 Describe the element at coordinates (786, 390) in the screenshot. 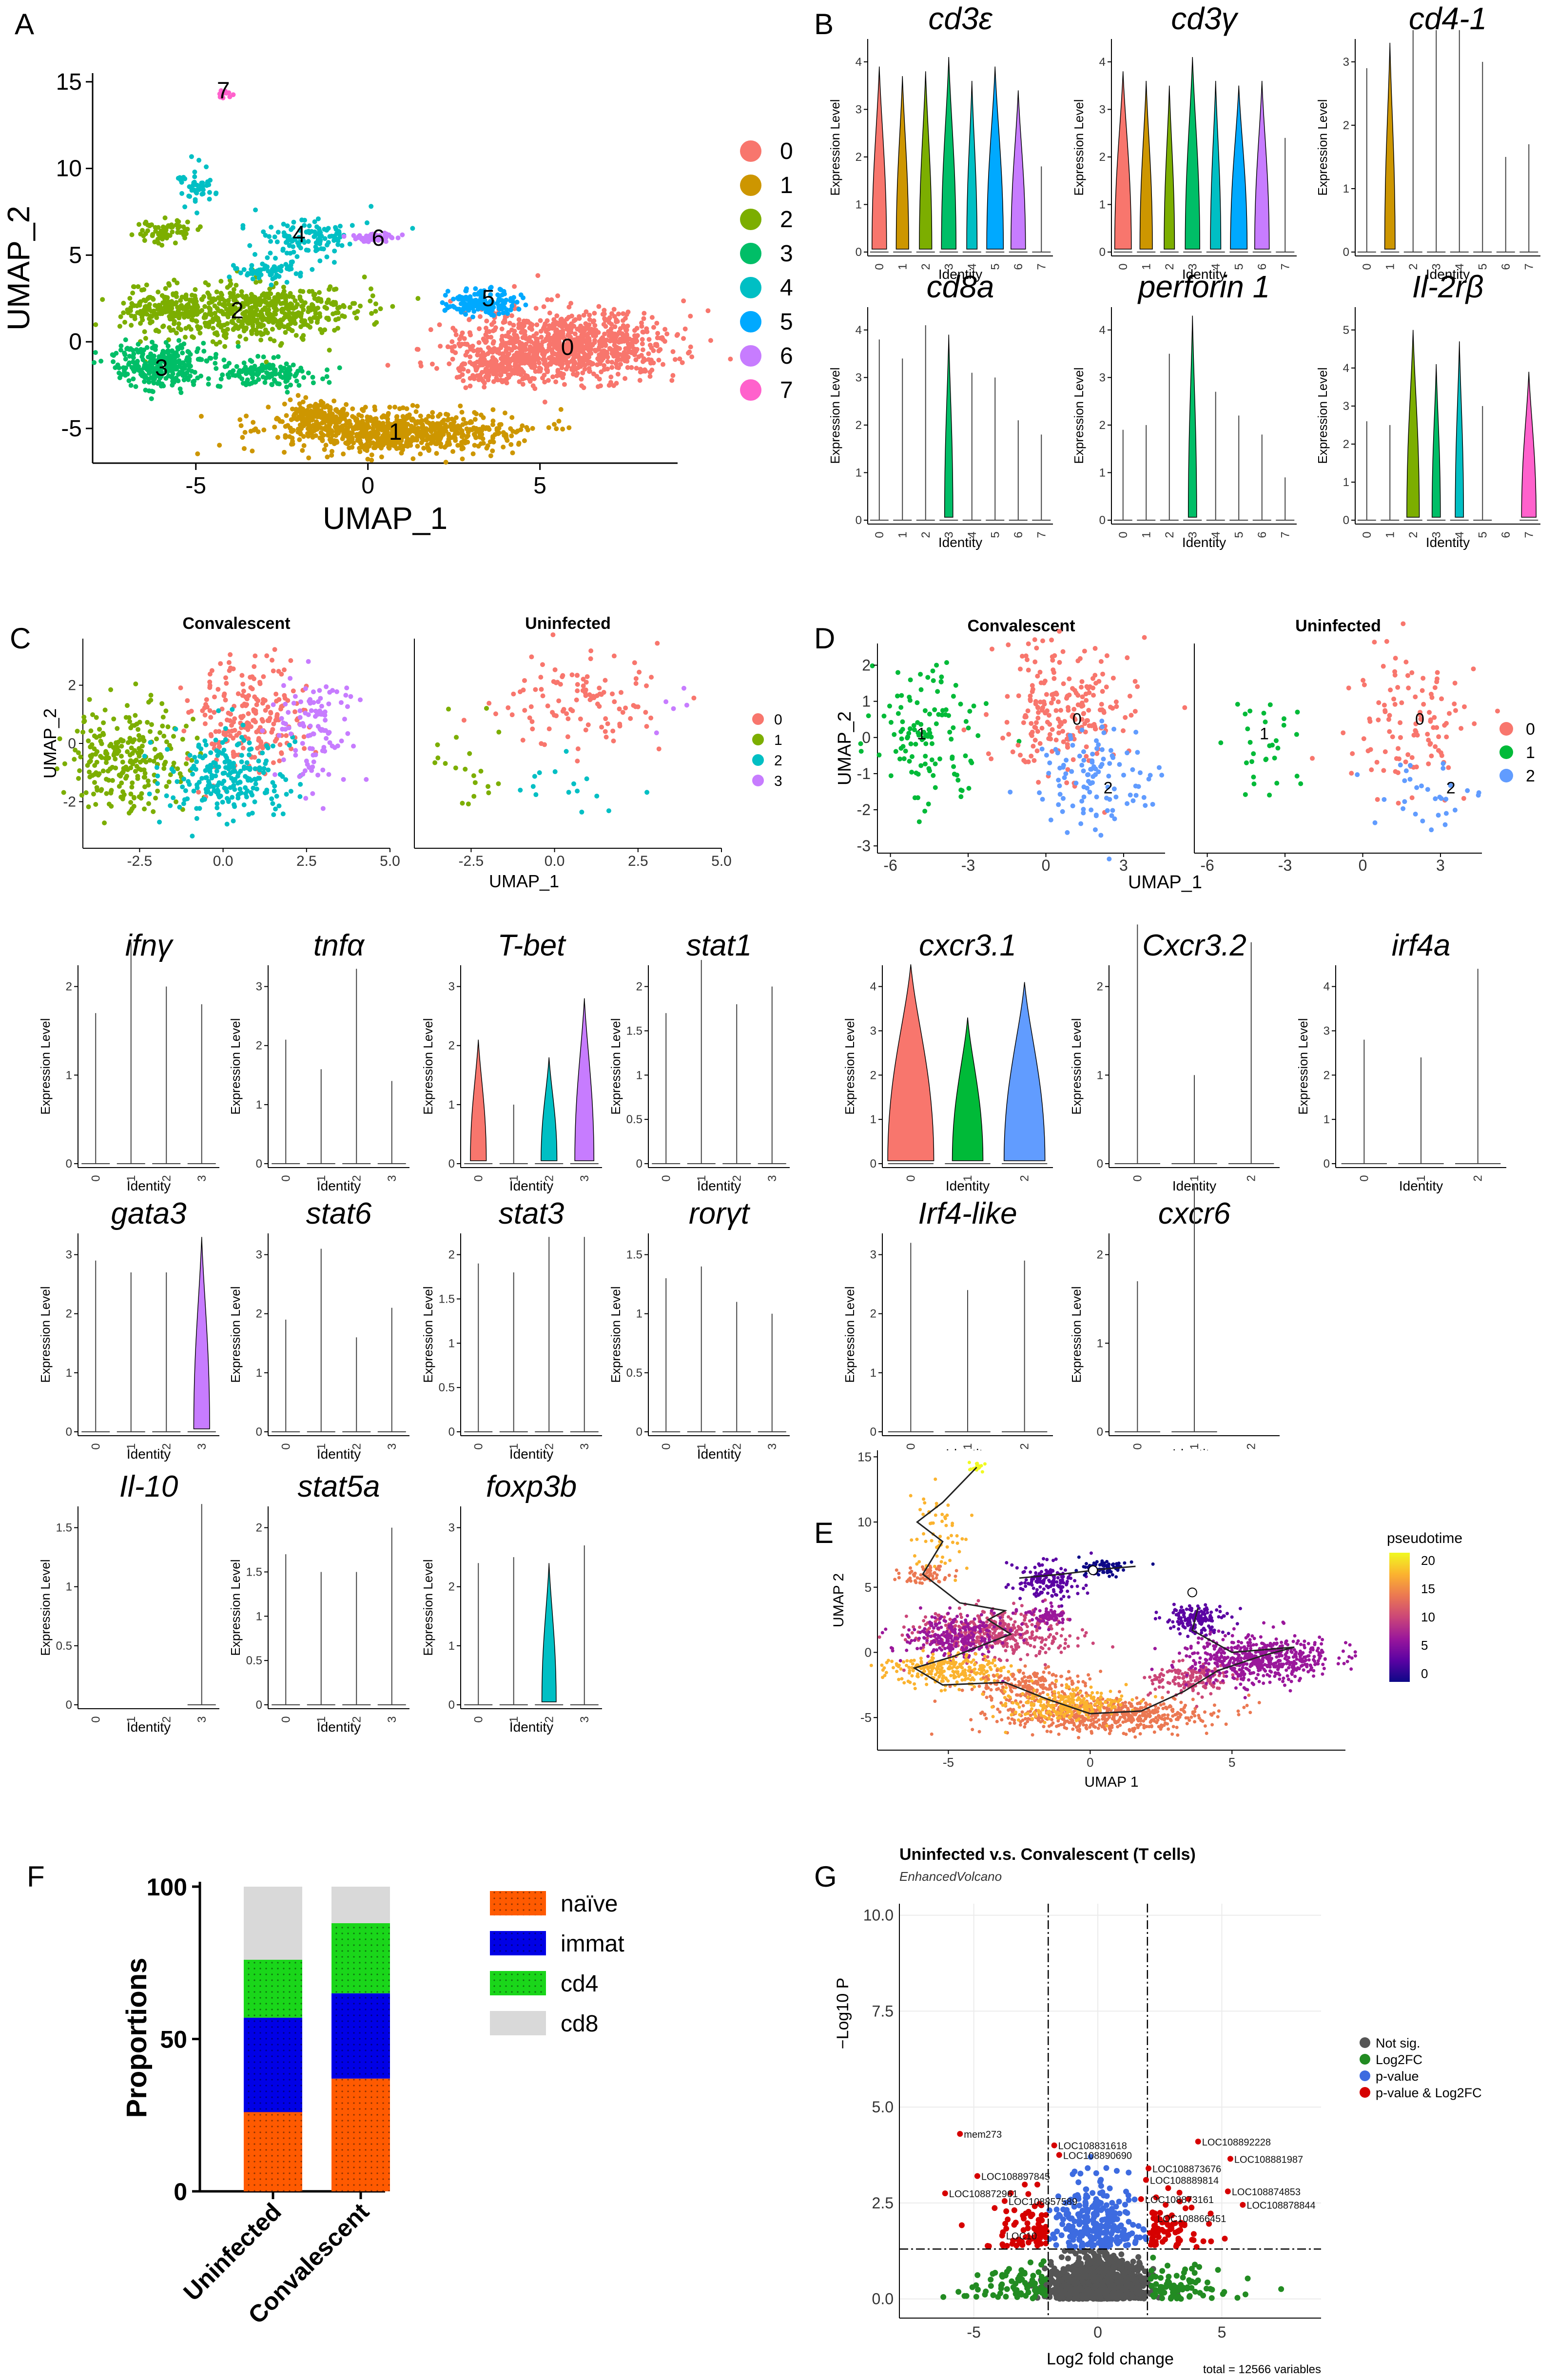

I see `legend-label: 7` at that location.